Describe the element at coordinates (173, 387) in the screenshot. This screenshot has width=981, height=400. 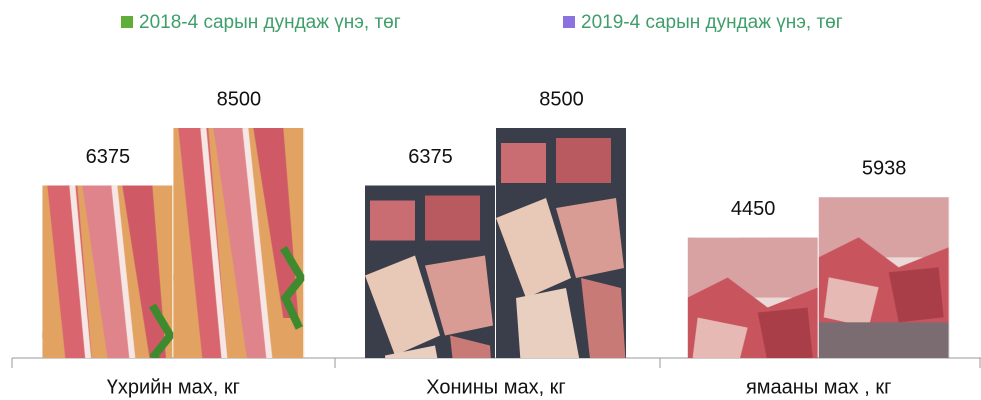
I see `x-tick-label: Үхрийн мах, кг` at that location.